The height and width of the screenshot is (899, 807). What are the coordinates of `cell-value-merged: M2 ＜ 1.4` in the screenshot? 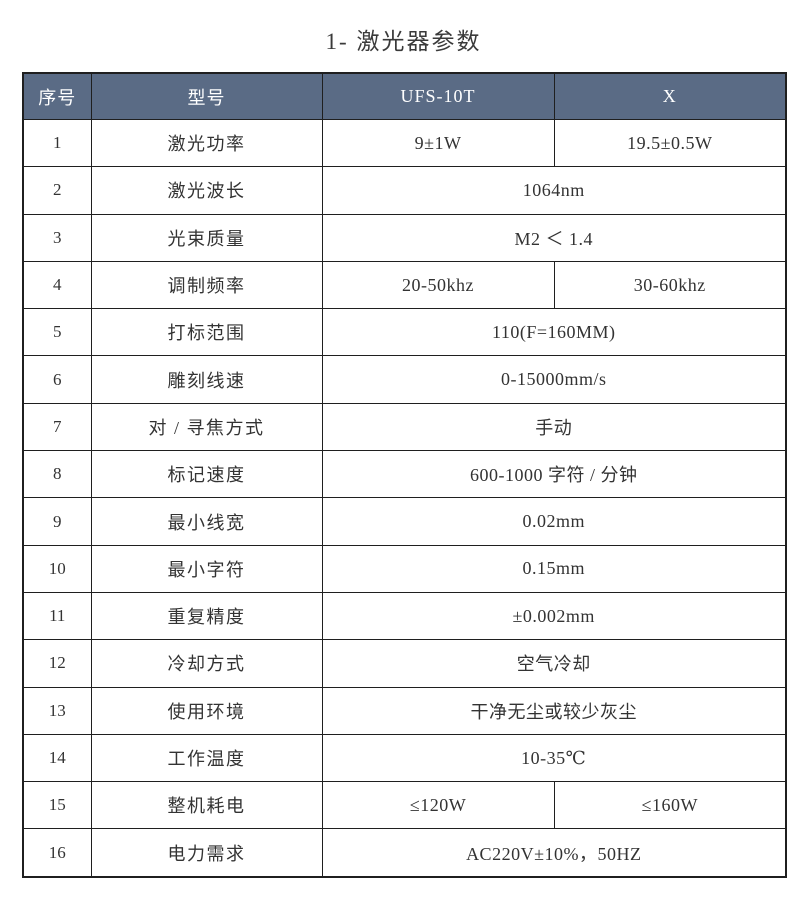 It's located at (554, 237).